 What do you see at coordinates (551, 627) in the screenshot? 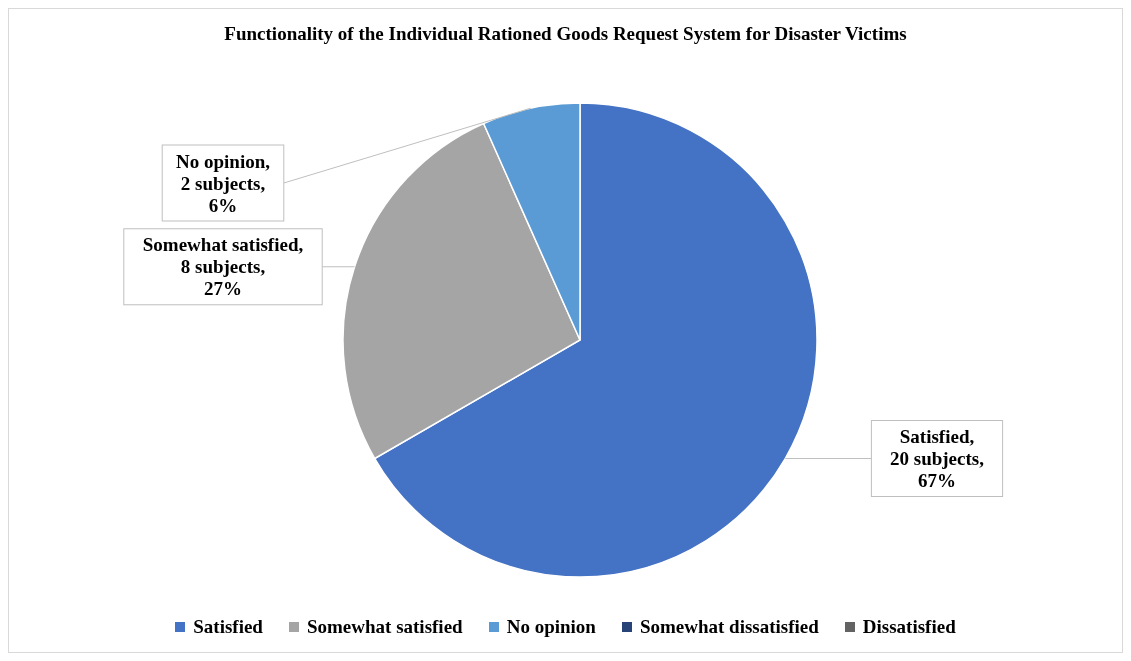
I see `legend-label: No opinion` at bounding box center [551, 627].